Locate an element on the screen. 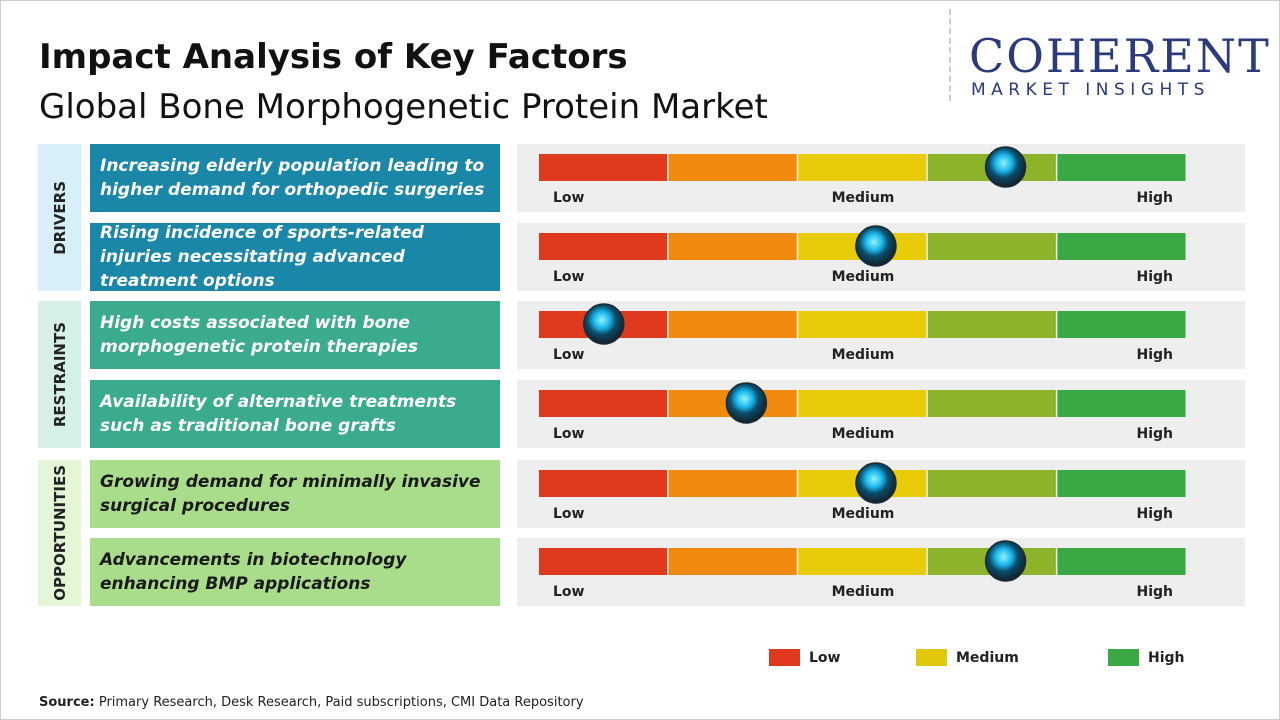  legend-label: Medium is located at coordinates (987, 658).